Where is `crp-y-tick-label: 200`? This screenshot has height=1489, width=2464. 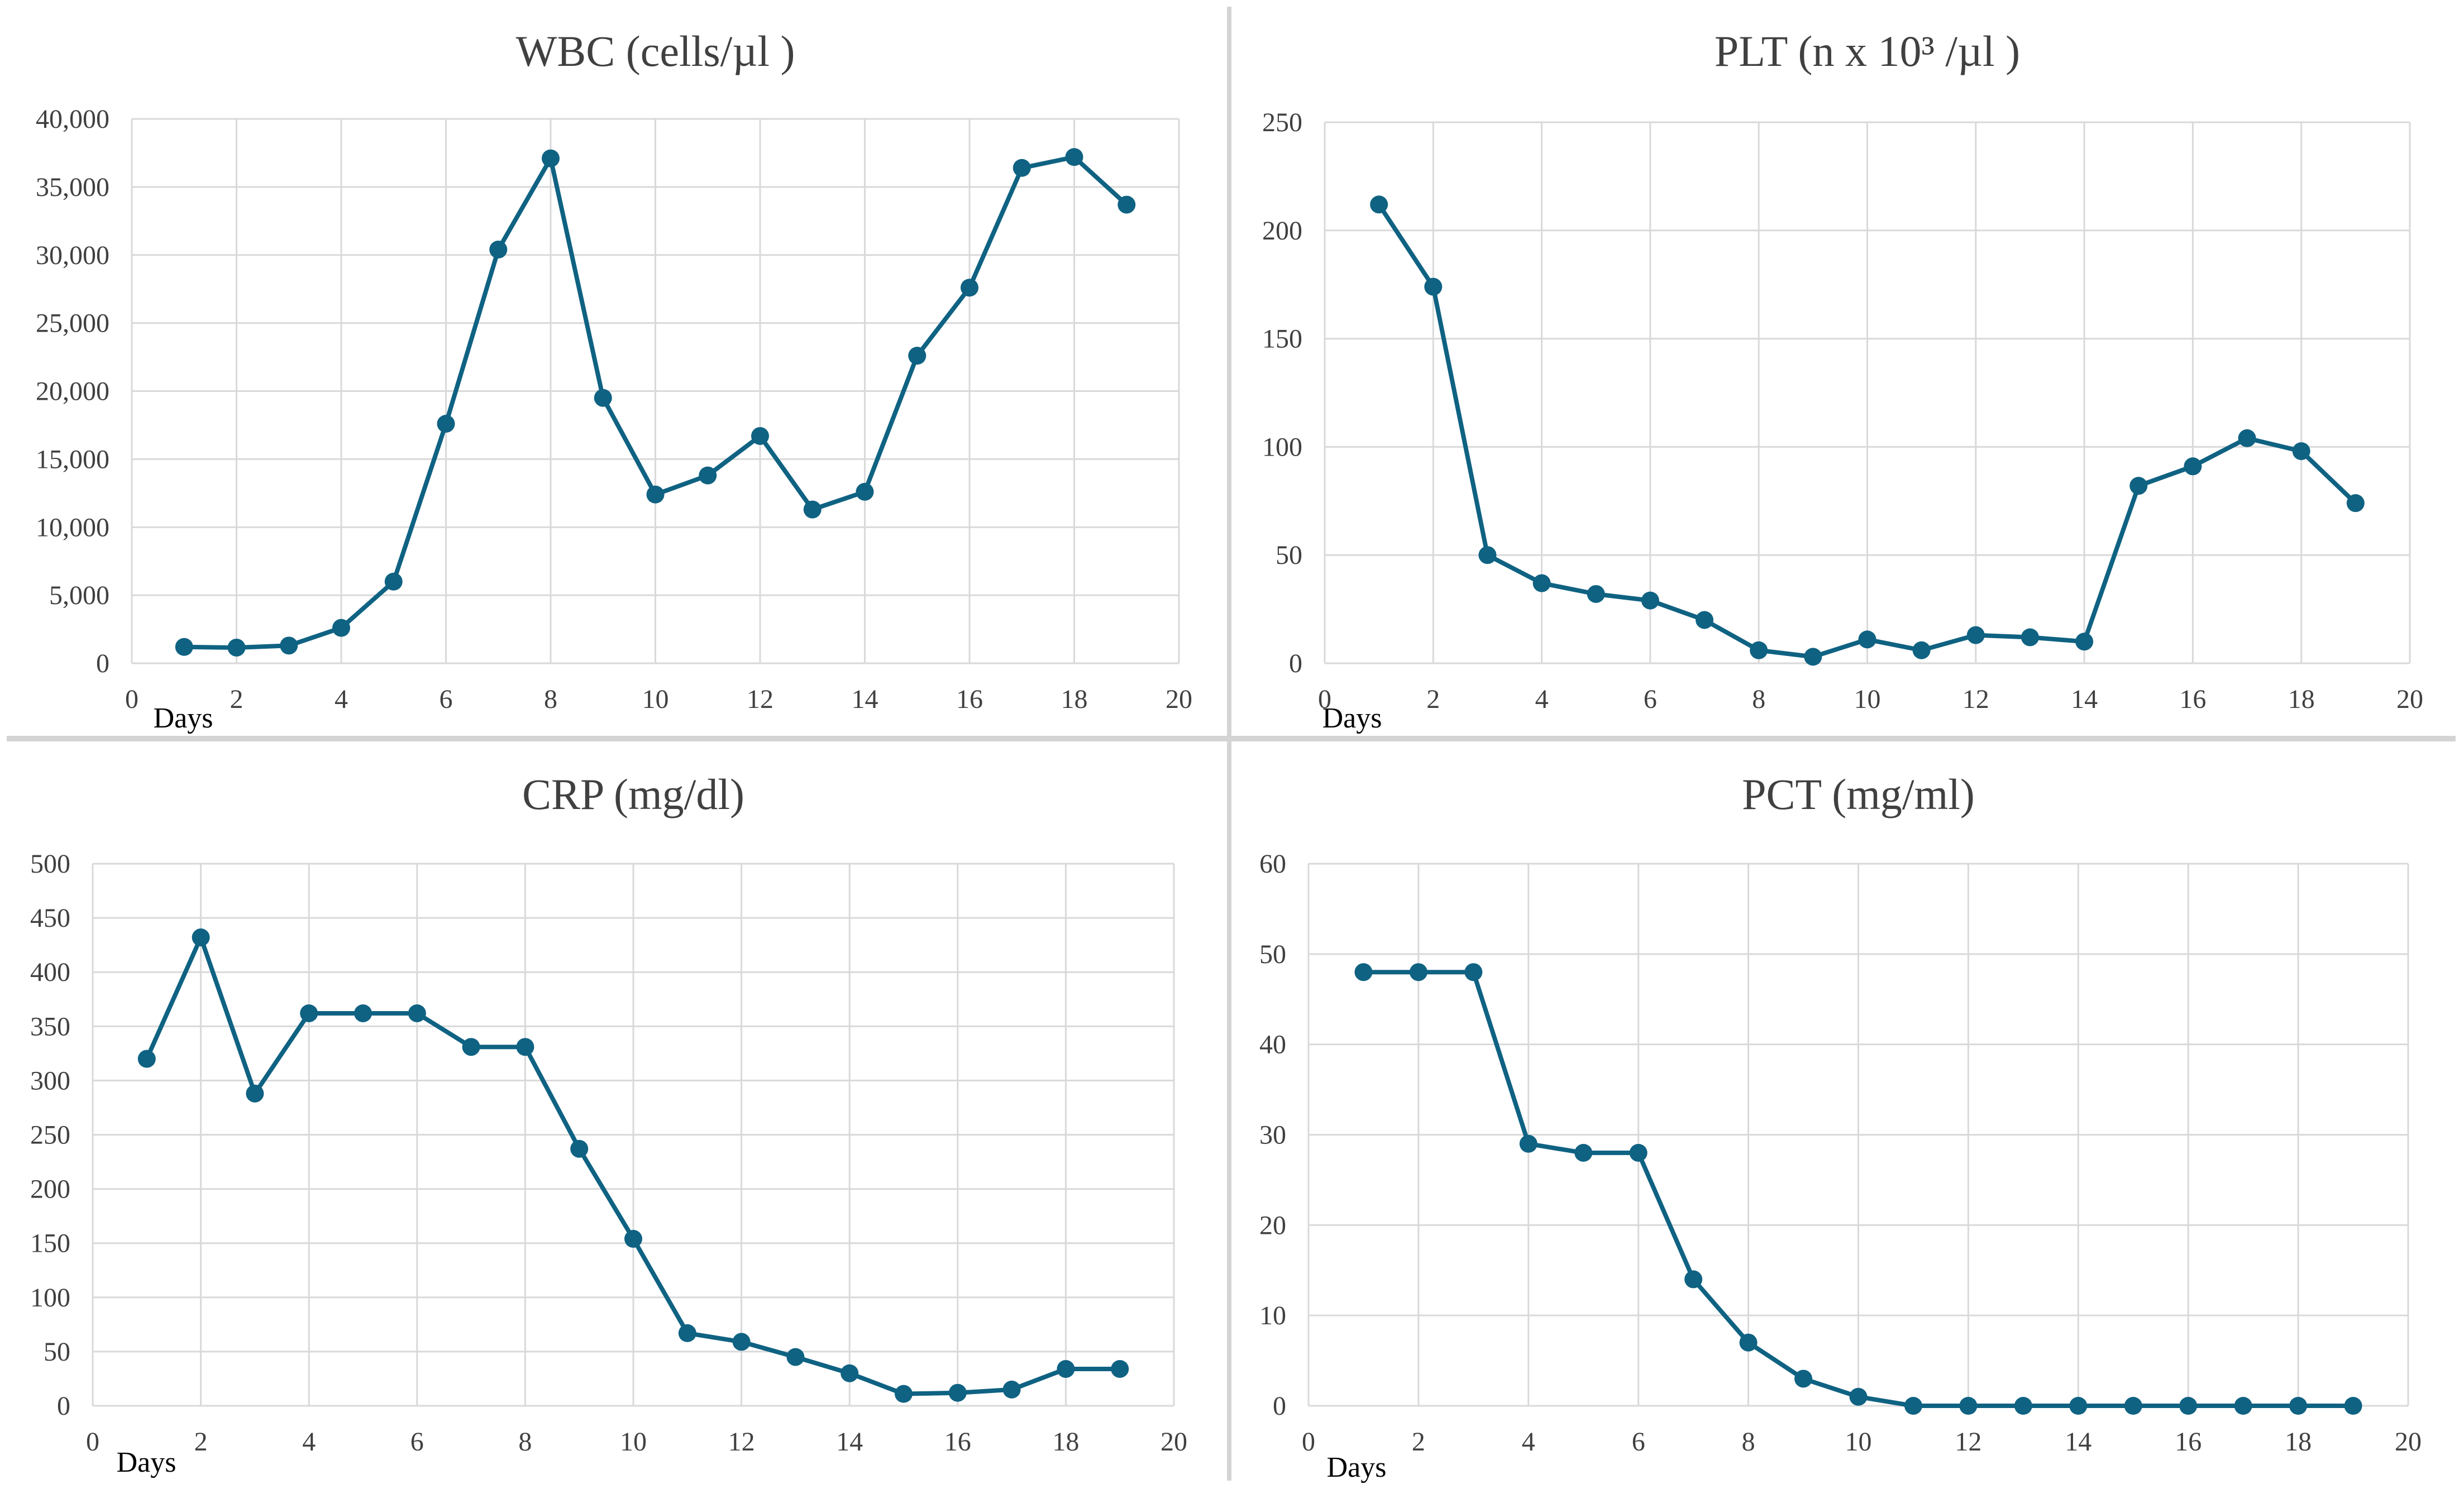 crp-y-tick-label: 200 is located at coordinates (50, 1189).